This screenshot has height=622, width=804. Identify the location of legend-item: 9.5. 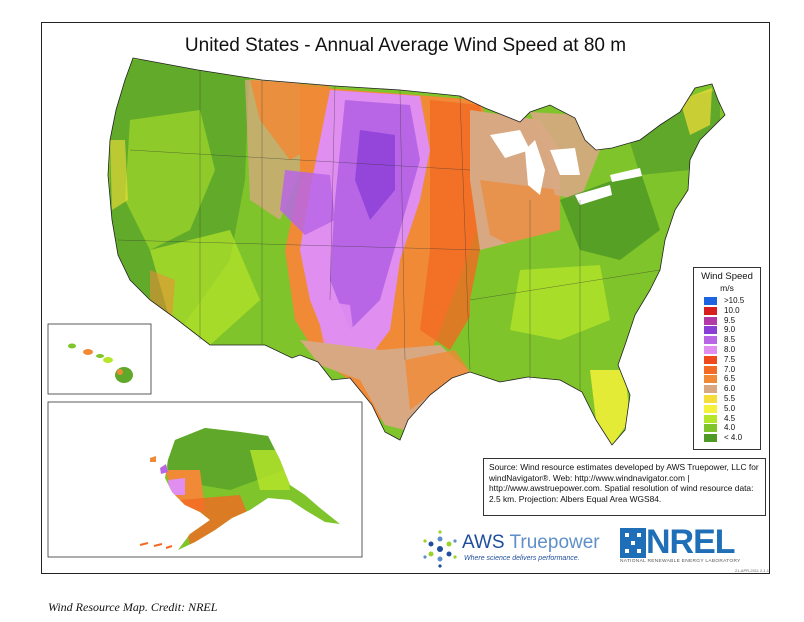
(732, 320).